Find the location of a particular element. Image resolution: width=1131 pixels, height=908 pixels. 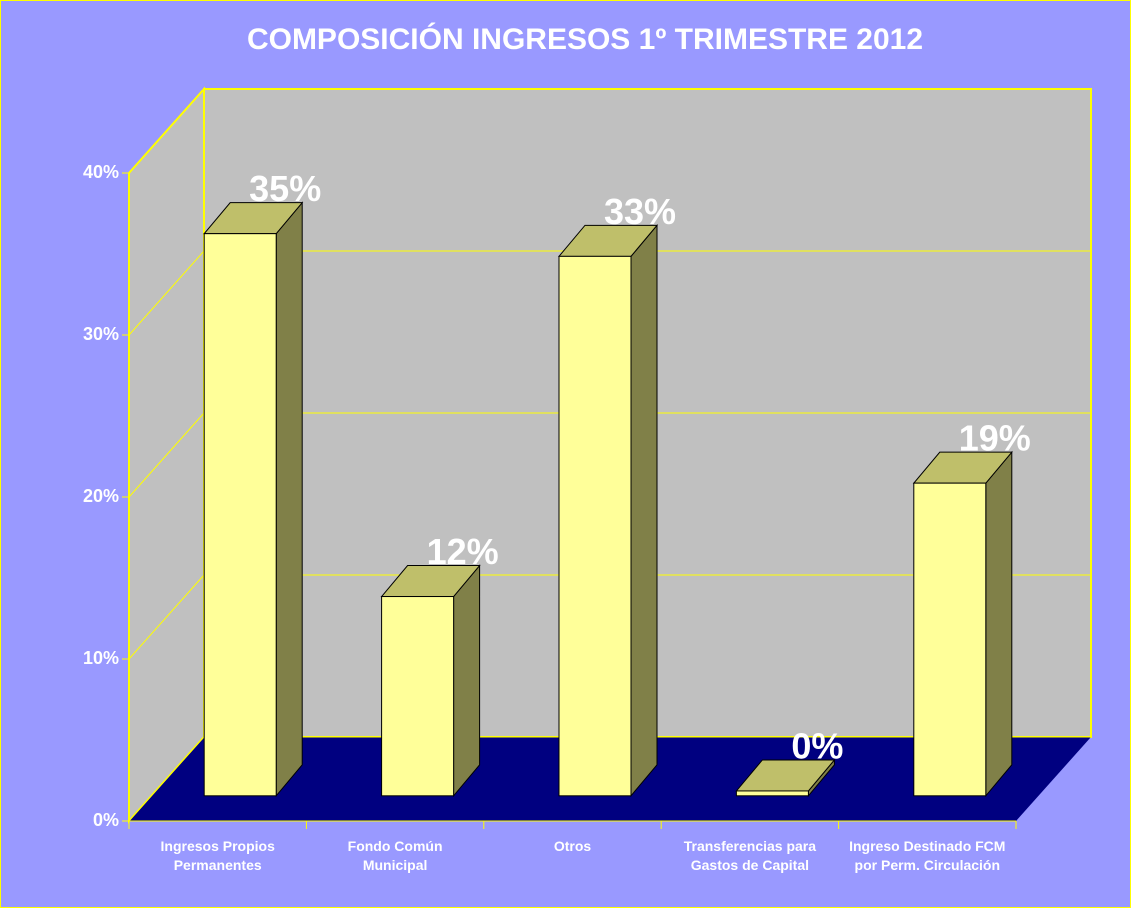

data-label: 0% is located at coordinates (817, 745).